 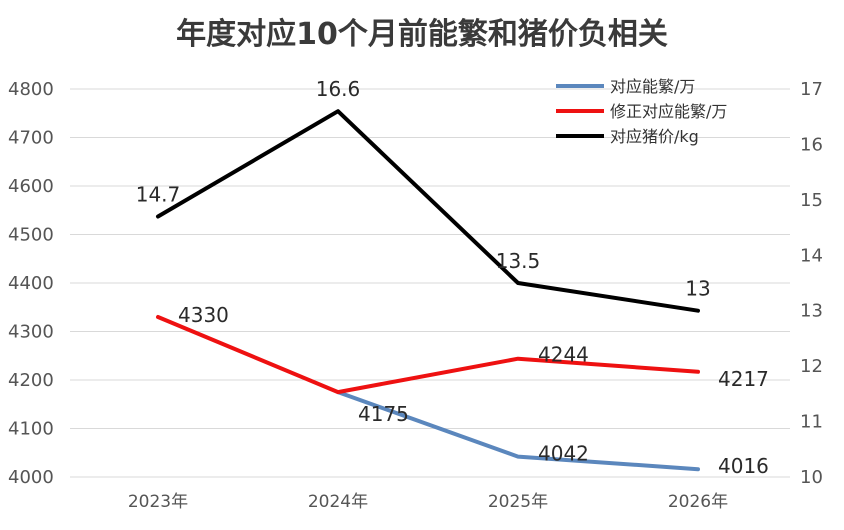 I want to click on data-label: 4244, so click(x=563, y=355).